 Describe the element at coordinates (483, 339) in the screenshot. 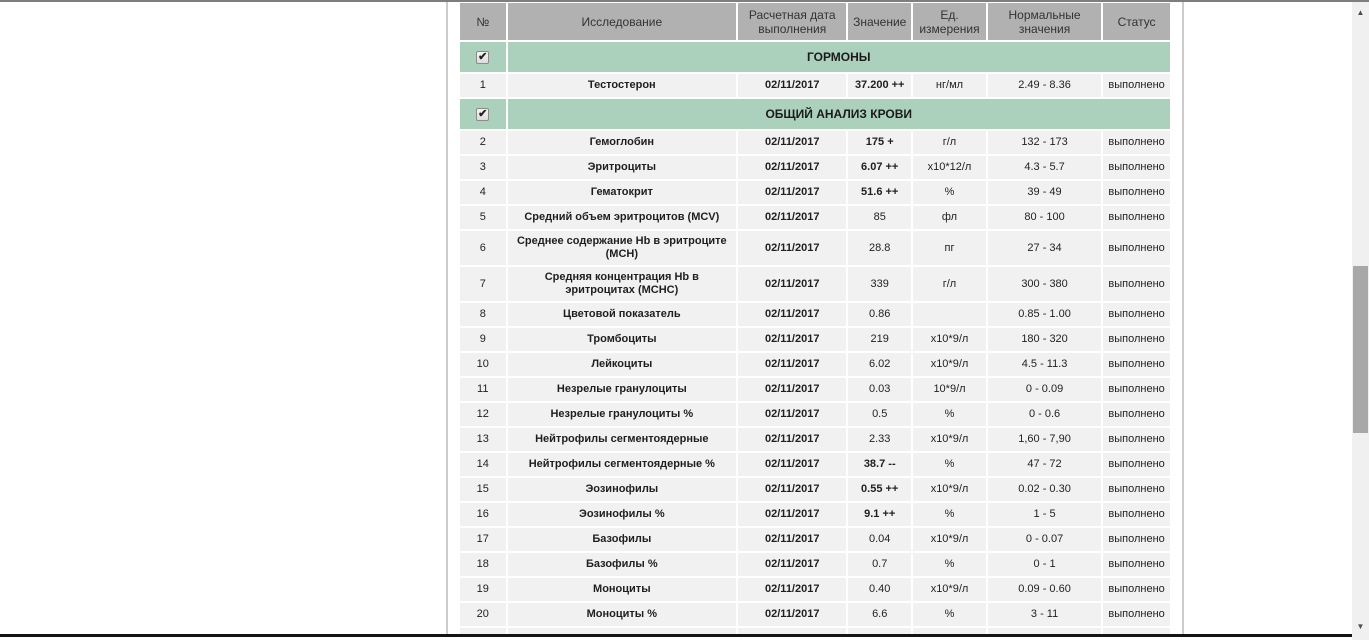

I see `row-number-cell: 9` at that location.